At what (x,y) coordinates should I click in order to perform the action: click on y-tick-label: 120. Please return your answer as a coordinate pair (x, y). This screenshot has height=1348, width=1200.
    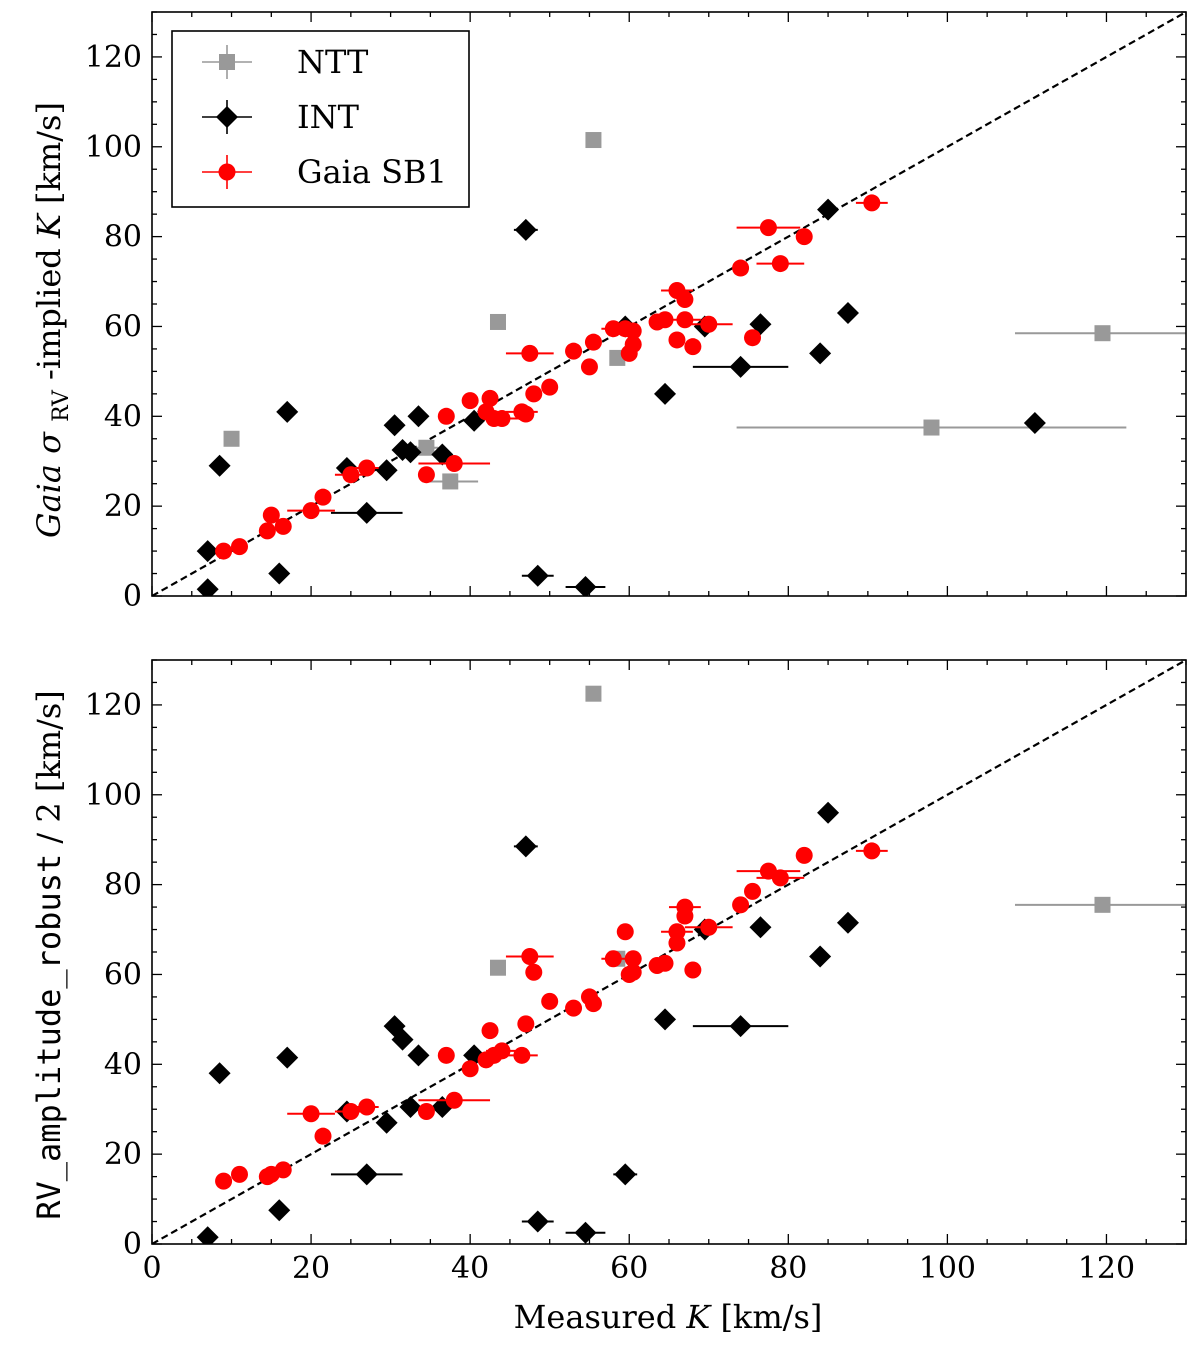
    Looking at the image, I should click on (113, 57).